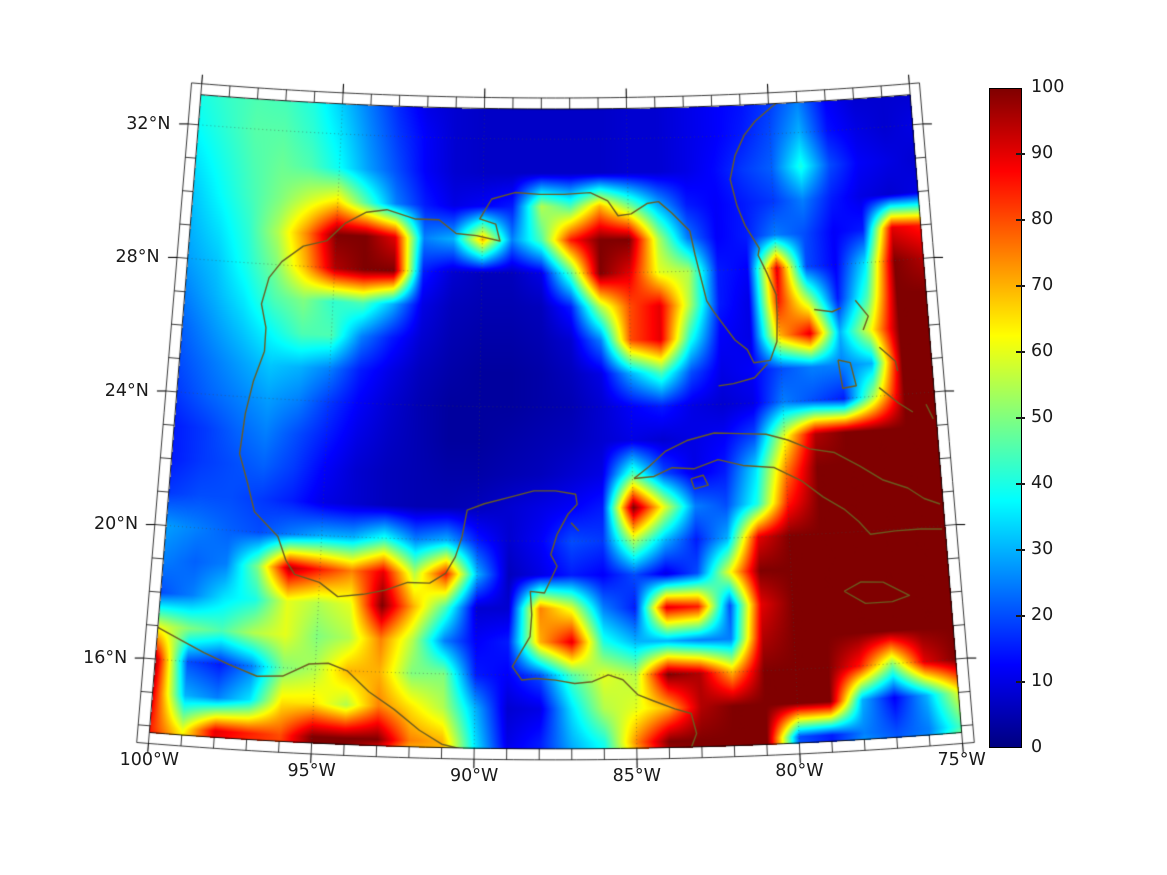 The width and height of the screenshot is (1167, 875). I want to click on colorbar-tick-label: 40, so click(1042, 483).